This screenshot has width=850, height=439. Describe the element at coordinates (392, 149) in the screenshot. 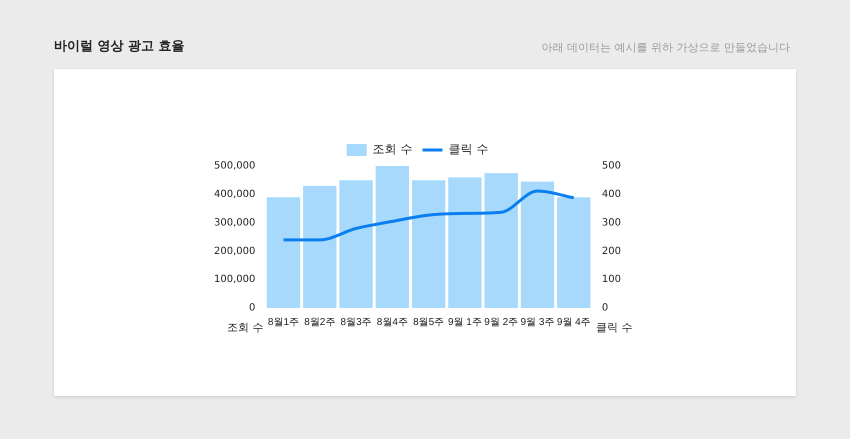

I see `legend-label: 조회 수` at that location.